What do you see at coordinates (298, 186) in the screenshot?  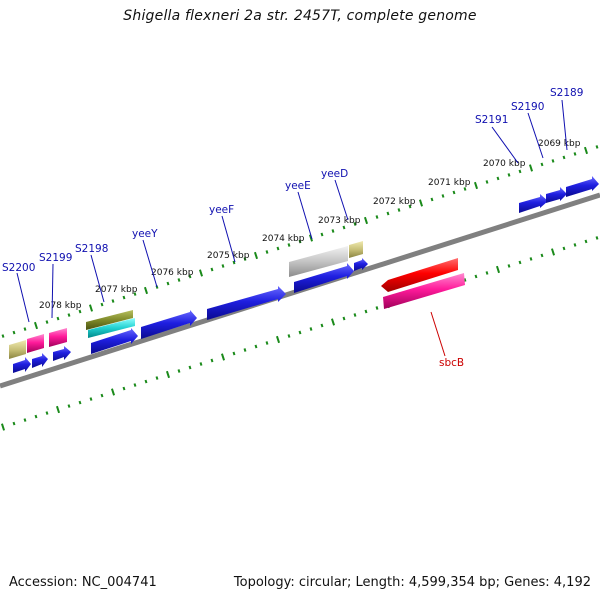 I see `gene-label: yeeE` at bounding box center [298, 186].